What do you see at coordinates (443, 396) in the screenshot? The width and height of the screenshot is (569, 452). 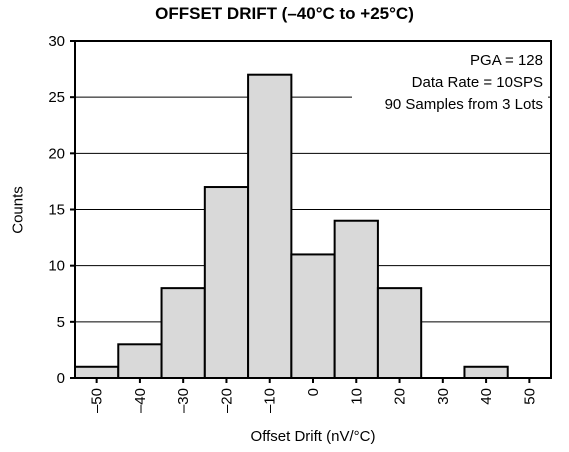 I see `x-tick-label: 30` at bounding box center [443, 396].